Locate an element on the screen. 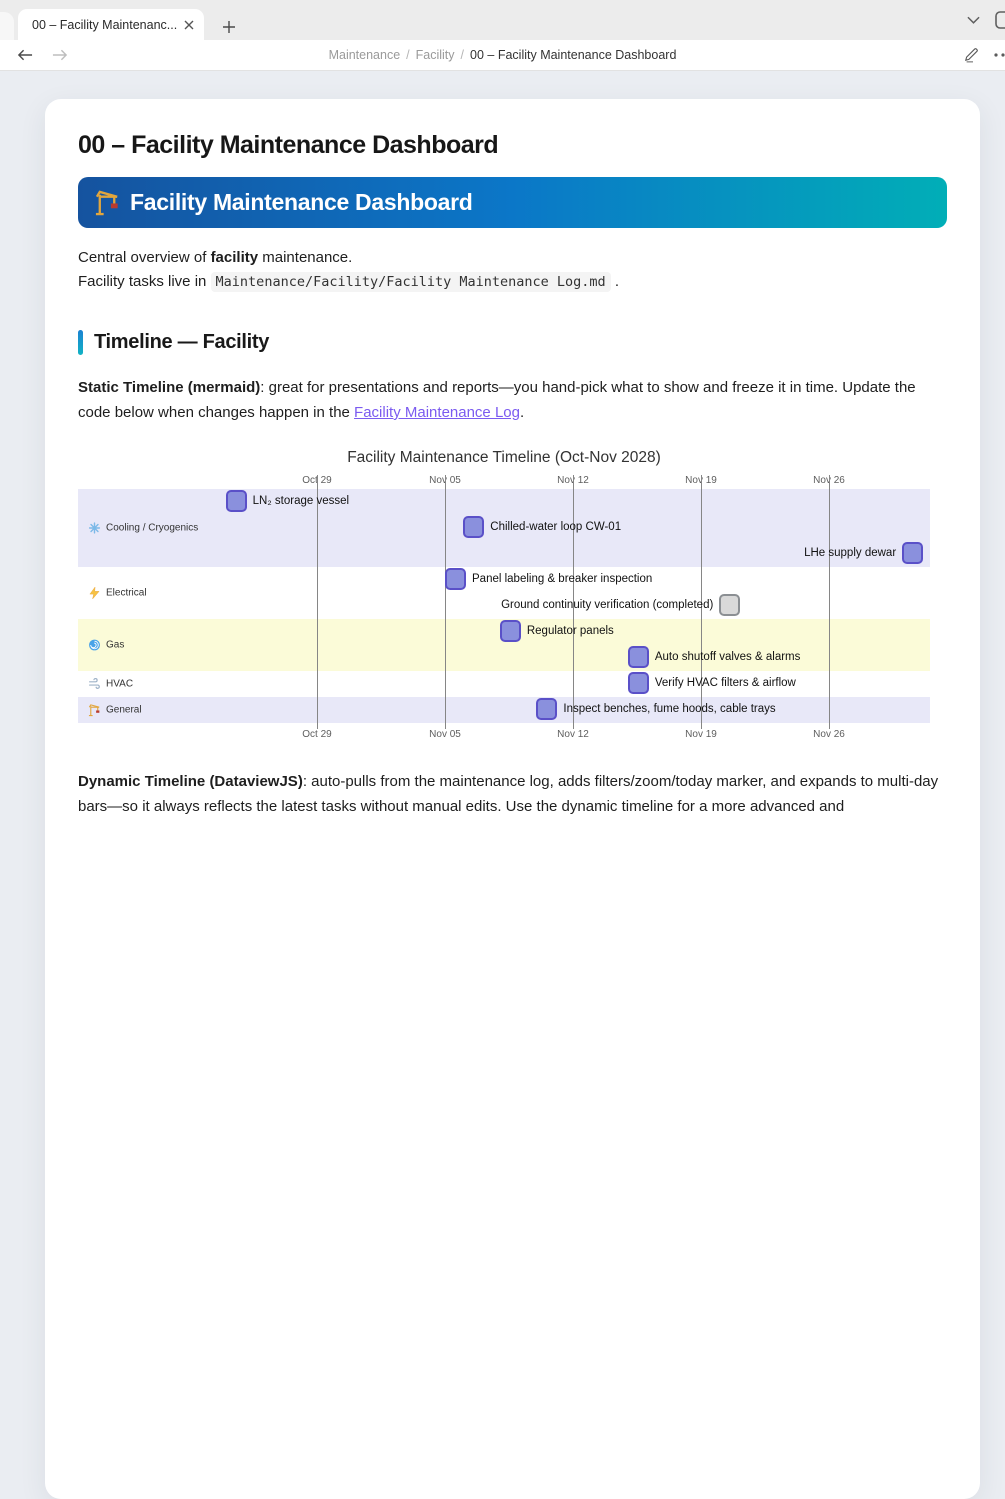 The height and width of the screenshot is (1499, 1005). dashboard-banner: Facility Maintenance Dashboard is located at coordinates (512, 202).